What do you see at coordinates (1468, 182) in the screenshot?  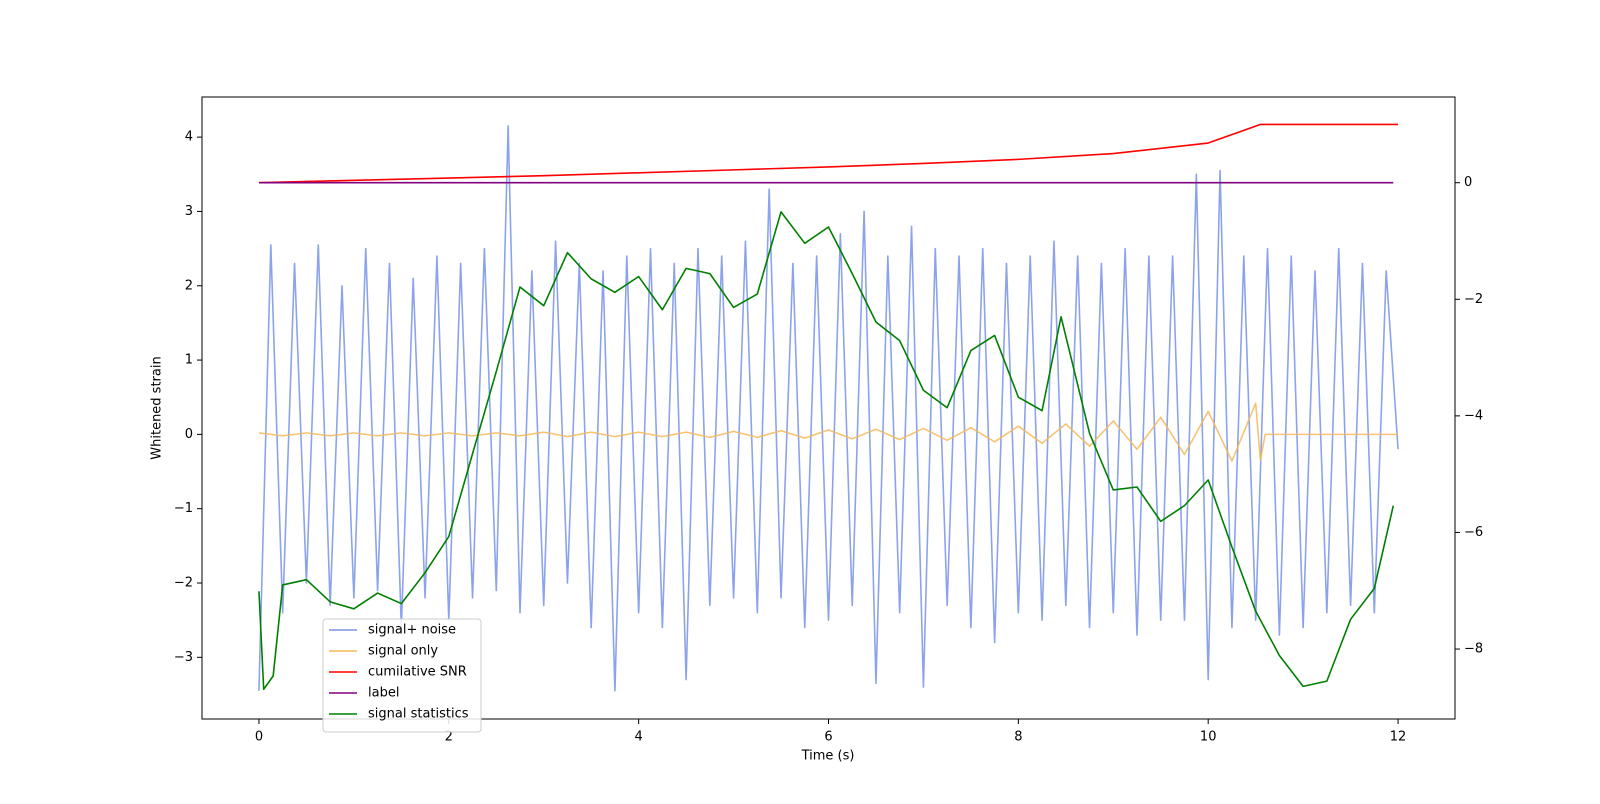 I see `y2-tick-label: 0` at bounding box center [1468, 182].